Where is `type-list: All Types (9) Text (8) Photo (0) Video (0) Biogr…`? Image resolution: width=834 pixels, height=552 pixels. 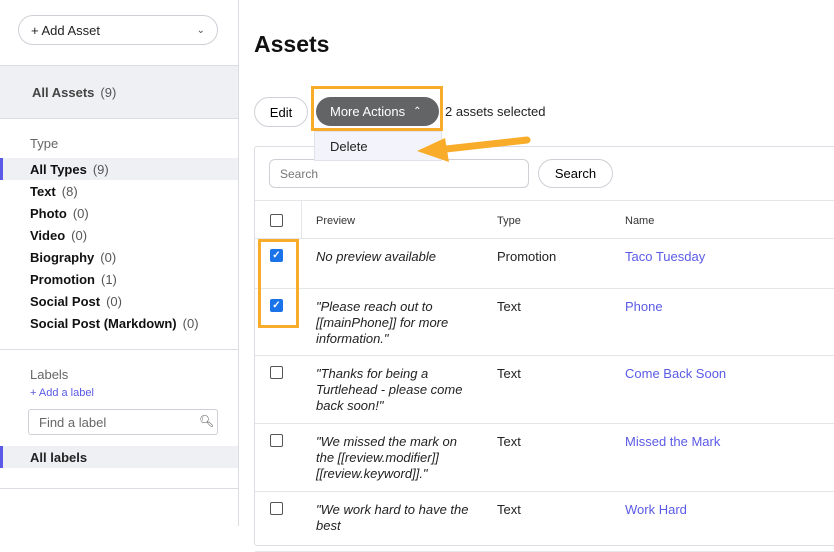
type-list: All Types (9) Text (8) Photo (0) Video (0) Biogr… is located at coordinates (119, 246).